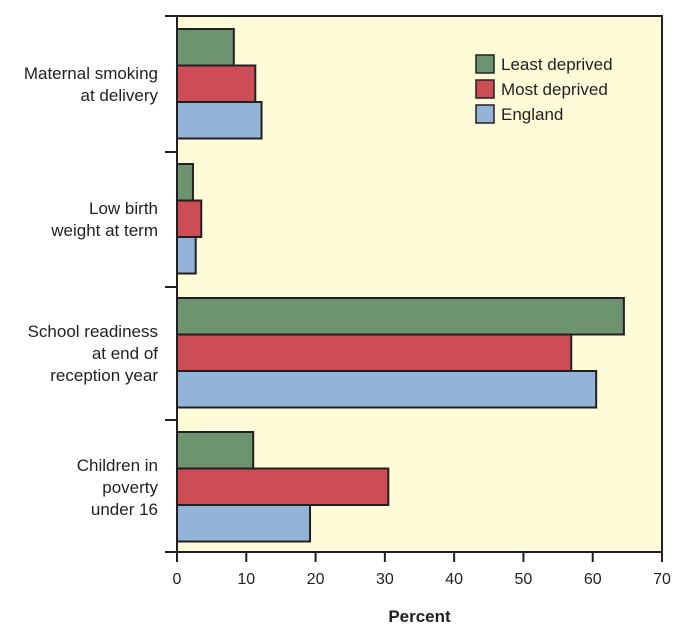 The width and height of the screenshot is (673, 632). What do you see at coordinates (524, 579) in the screenshot?
I see `x-tick-label-6: 50` at bounding box center [524, 579].